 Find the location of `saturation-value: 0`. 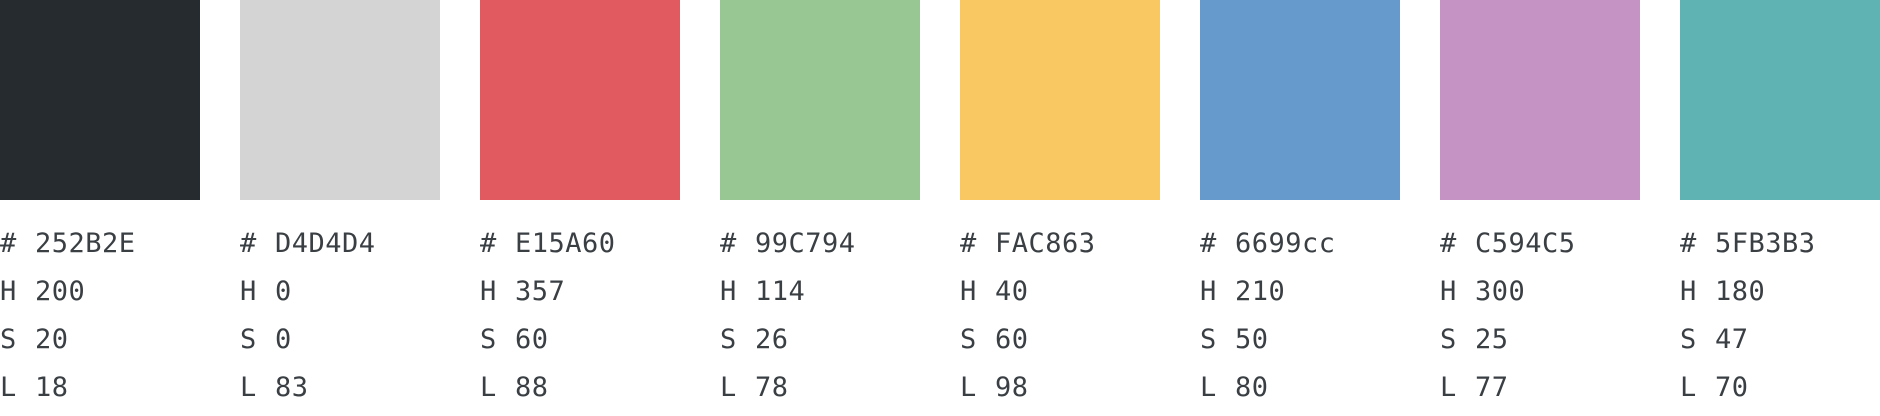

saturation-value: 0 is located at coordinates (283, 339).